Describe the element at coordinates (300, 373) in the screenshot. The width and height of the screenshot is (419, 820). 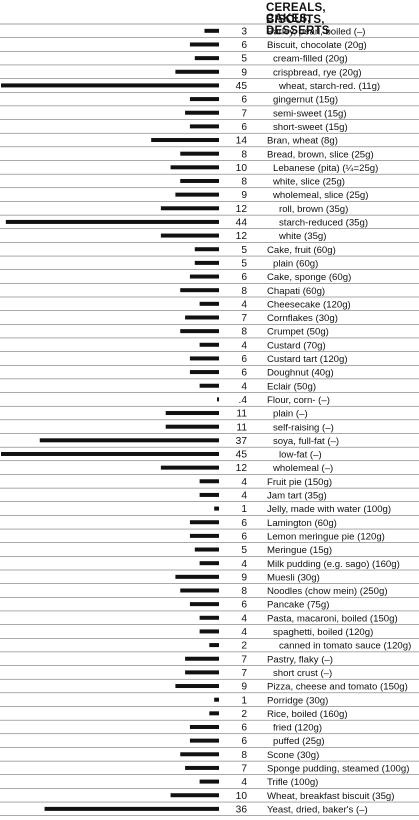
I see `category-label: Doughnut (40g)` at that location.